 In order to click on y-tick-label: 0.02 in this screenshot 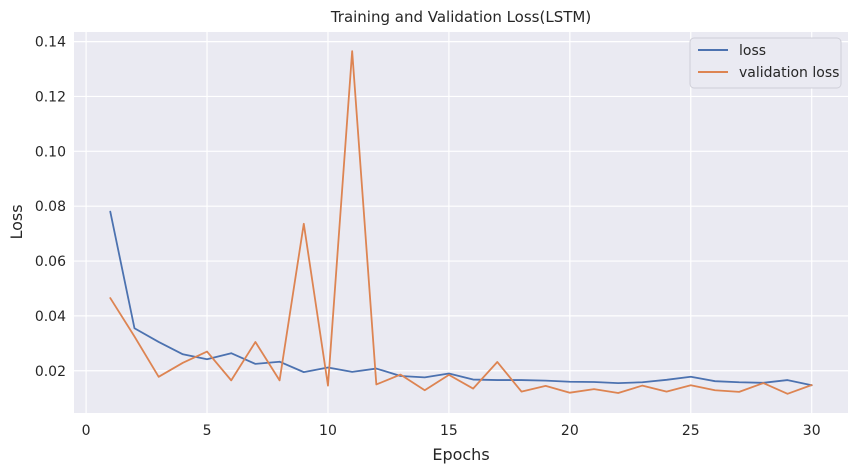, I will do `click(50, 372)`.